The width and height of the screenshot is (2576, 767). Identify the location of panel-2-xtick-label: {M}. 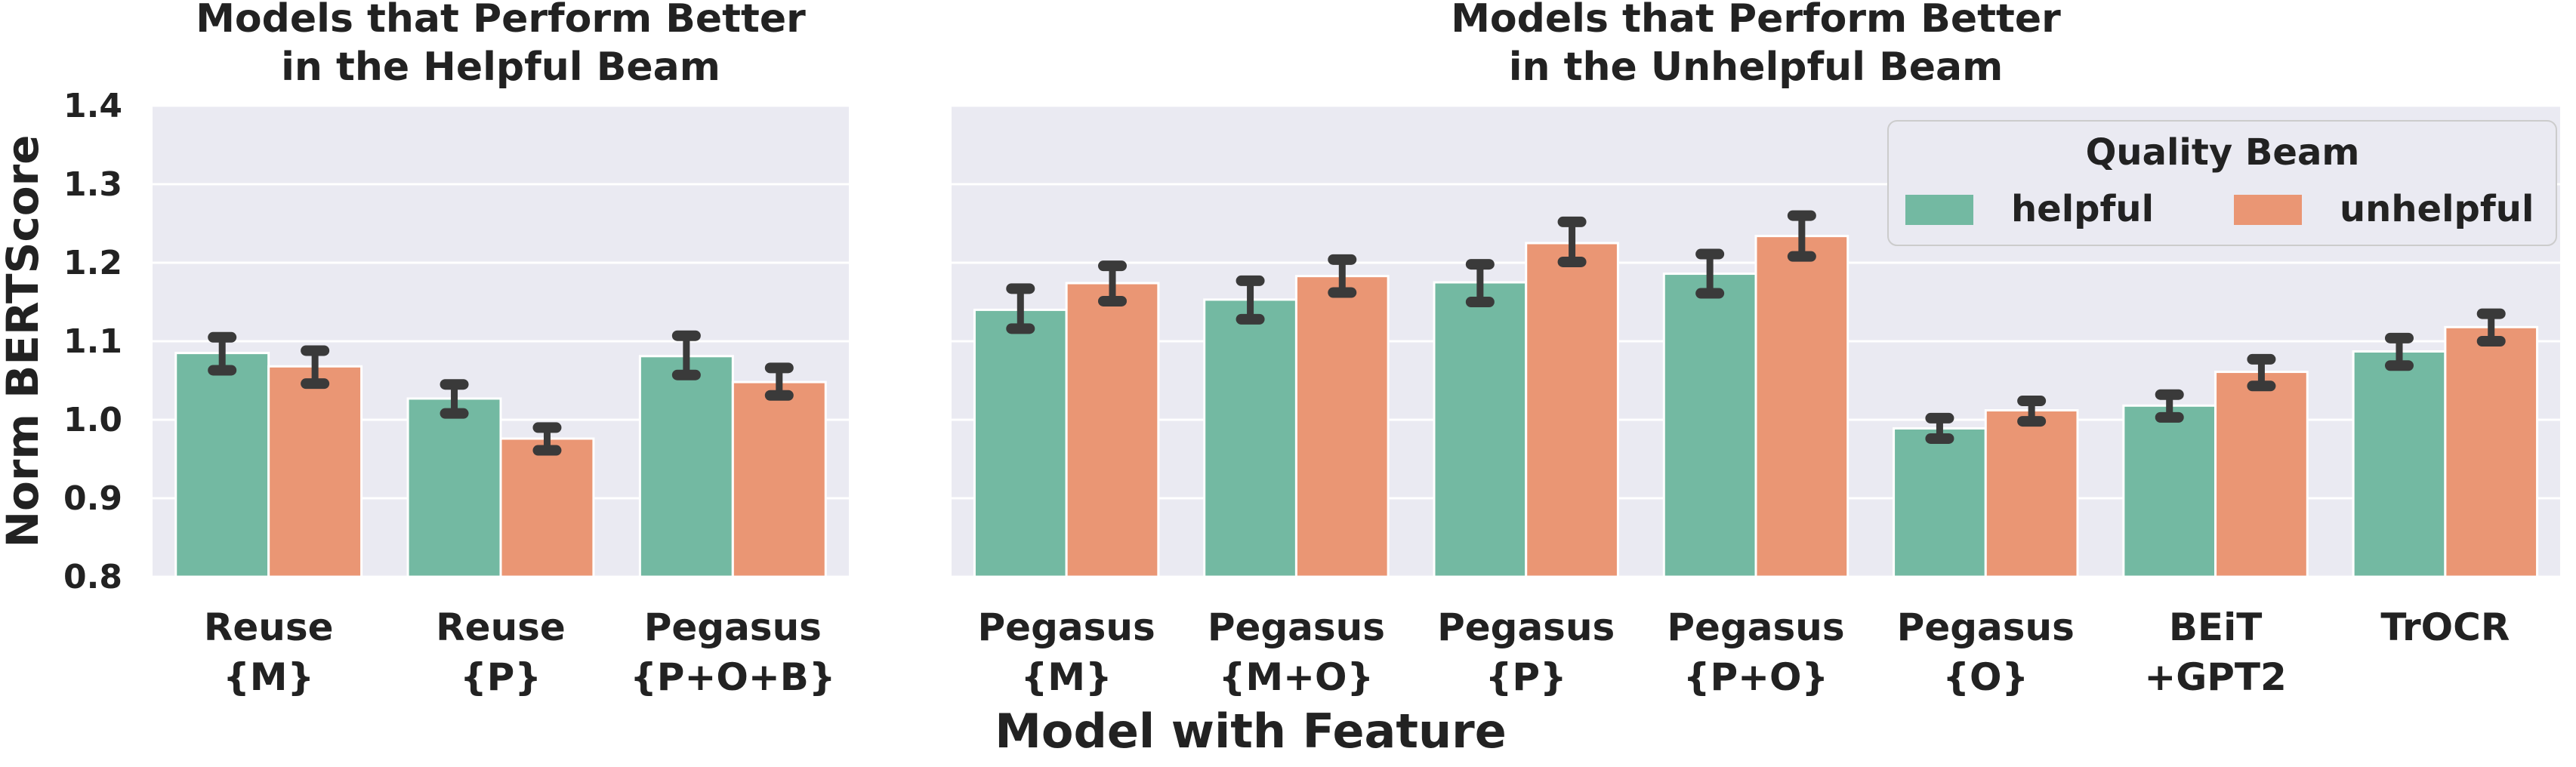
(1066, 677).